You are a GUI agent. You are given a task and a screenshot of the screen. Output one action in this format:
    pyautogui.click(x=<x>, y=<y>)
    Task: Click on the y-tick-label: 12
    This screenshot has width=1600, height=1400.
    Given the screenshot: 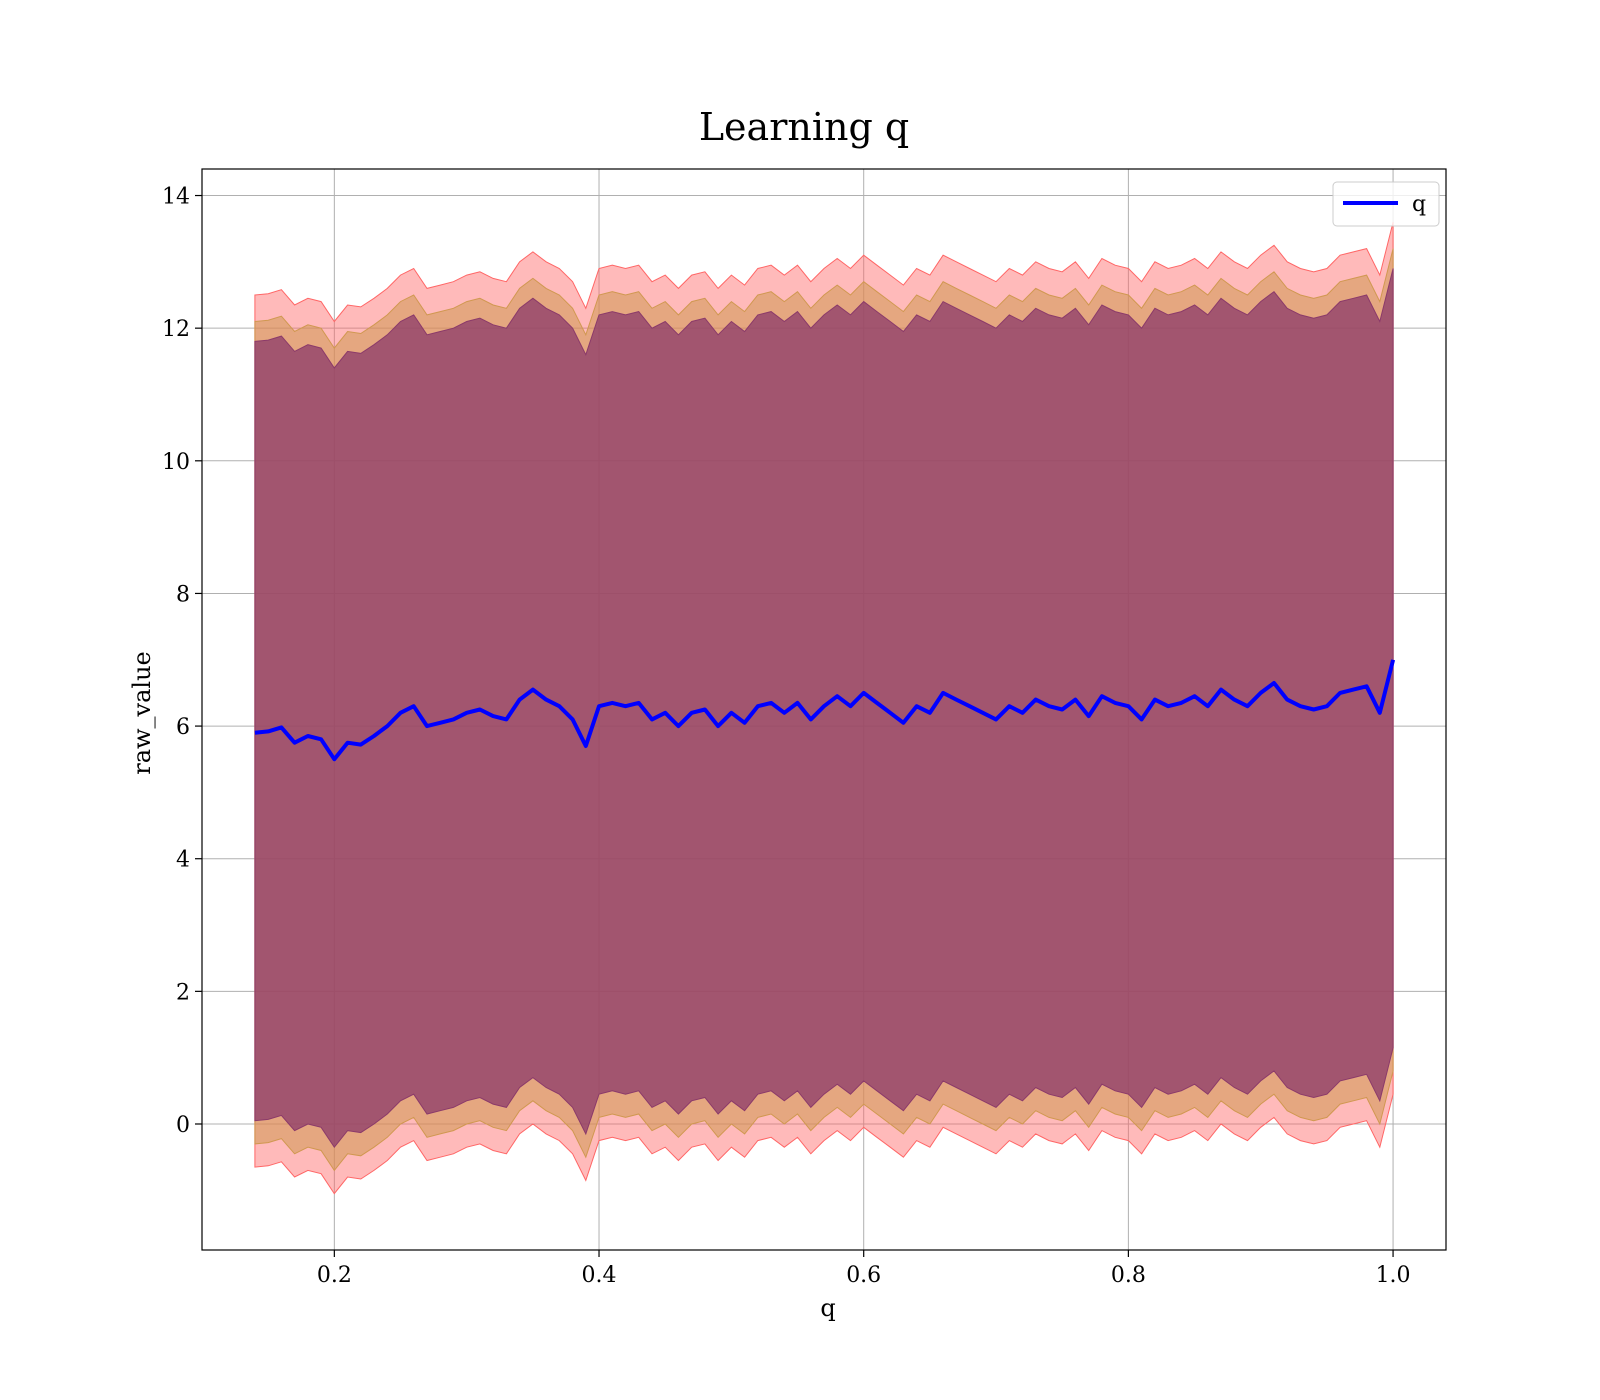 What is the action you would take?
    pyautogui.click(x=176, y=329)
    